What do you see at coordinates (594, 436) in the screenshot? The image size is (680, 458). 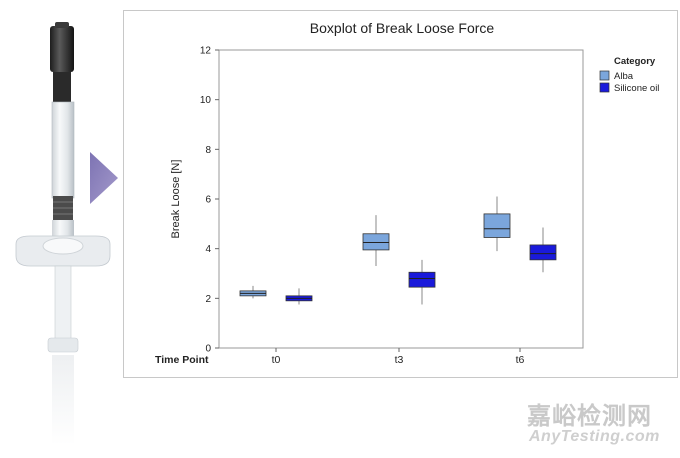 I see `watermark-en: AnyTesting.com` at bounding box center [594, 436].